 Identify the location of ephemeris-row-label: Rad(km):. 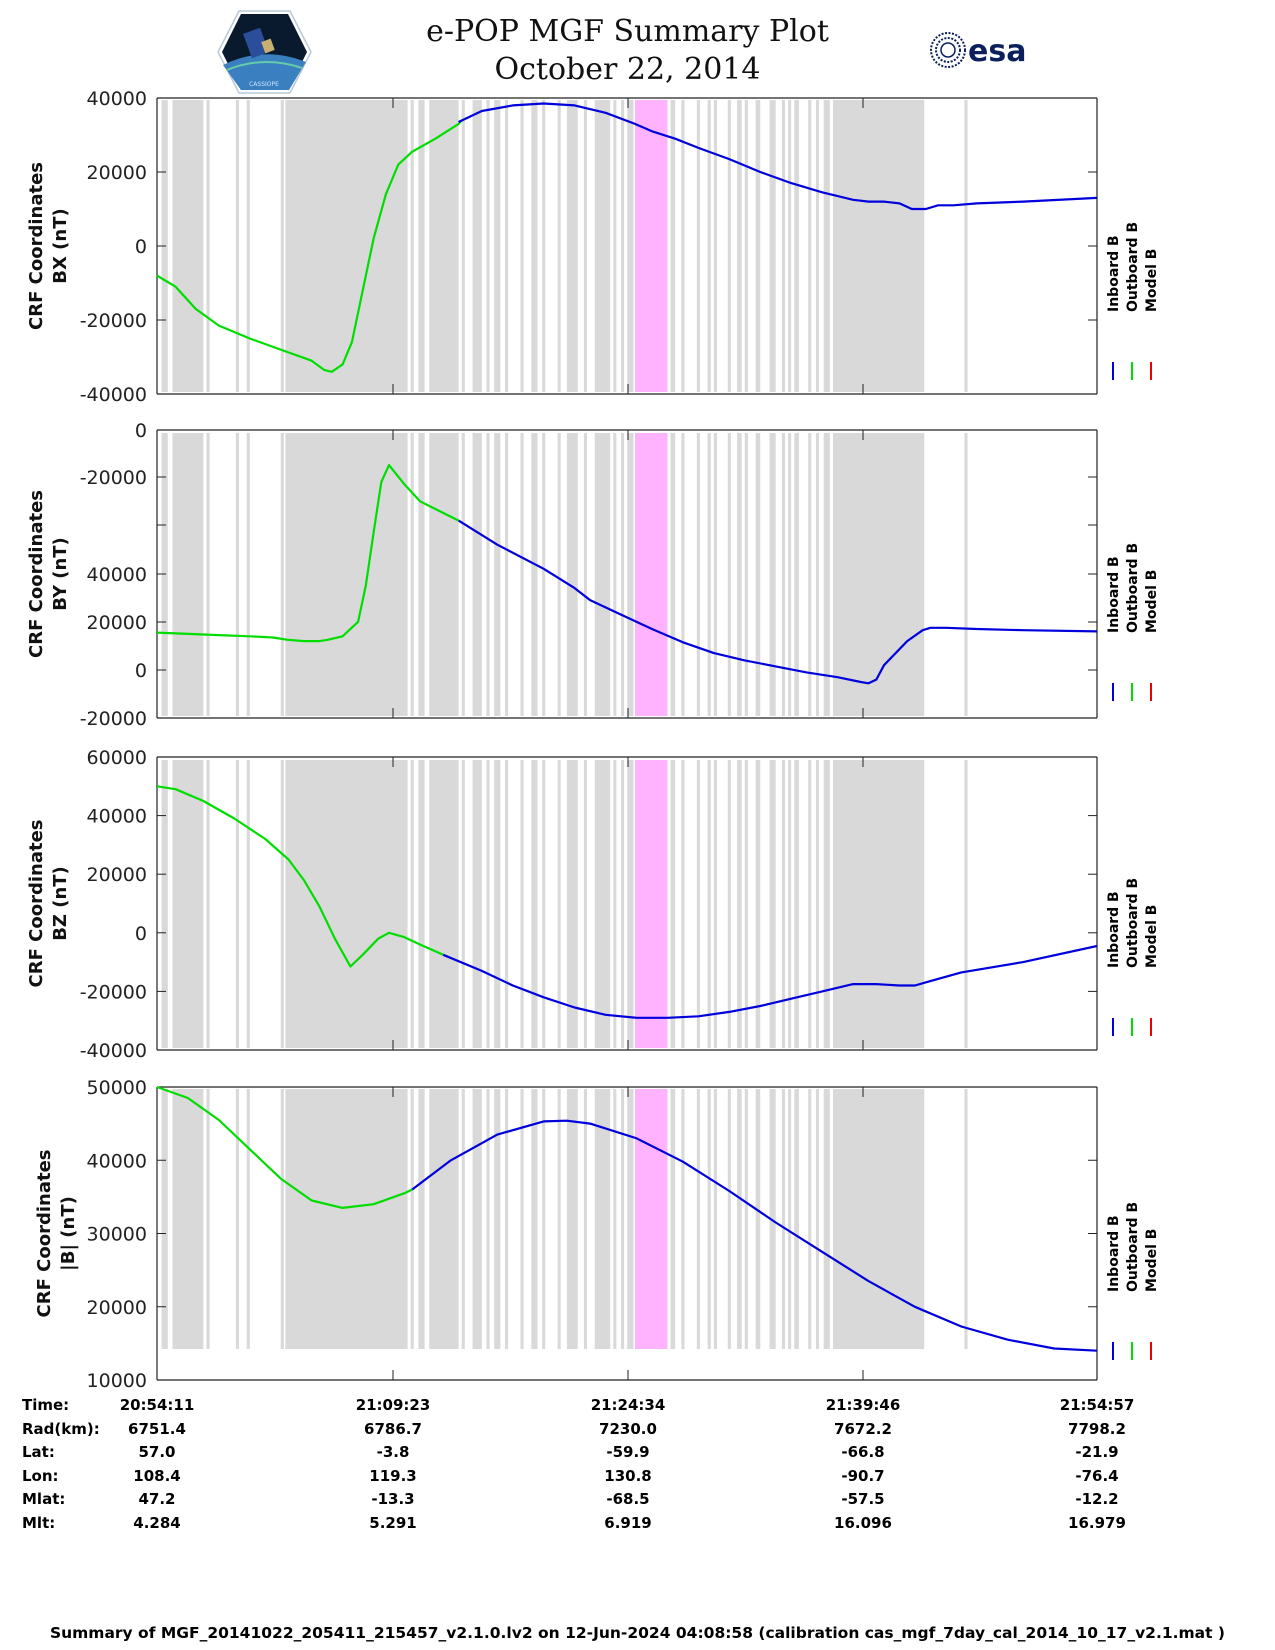
(61, 1428).